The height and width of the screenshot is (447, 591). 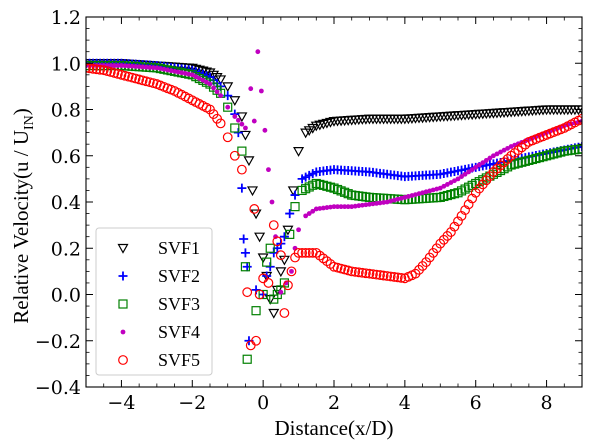 I want to click on y-tick-label: 1.2, so click(x=66, y=18).